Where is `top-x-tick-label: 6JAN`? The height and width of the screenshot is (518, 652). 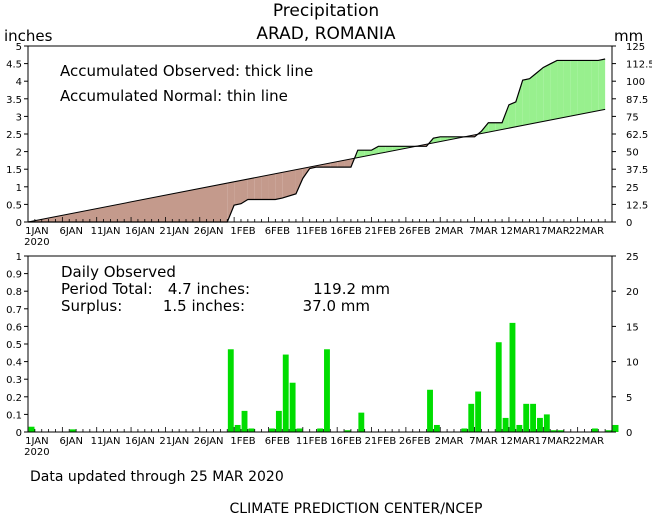
top-x-tick-label: 6JAN is located at coordinates (70, 231).